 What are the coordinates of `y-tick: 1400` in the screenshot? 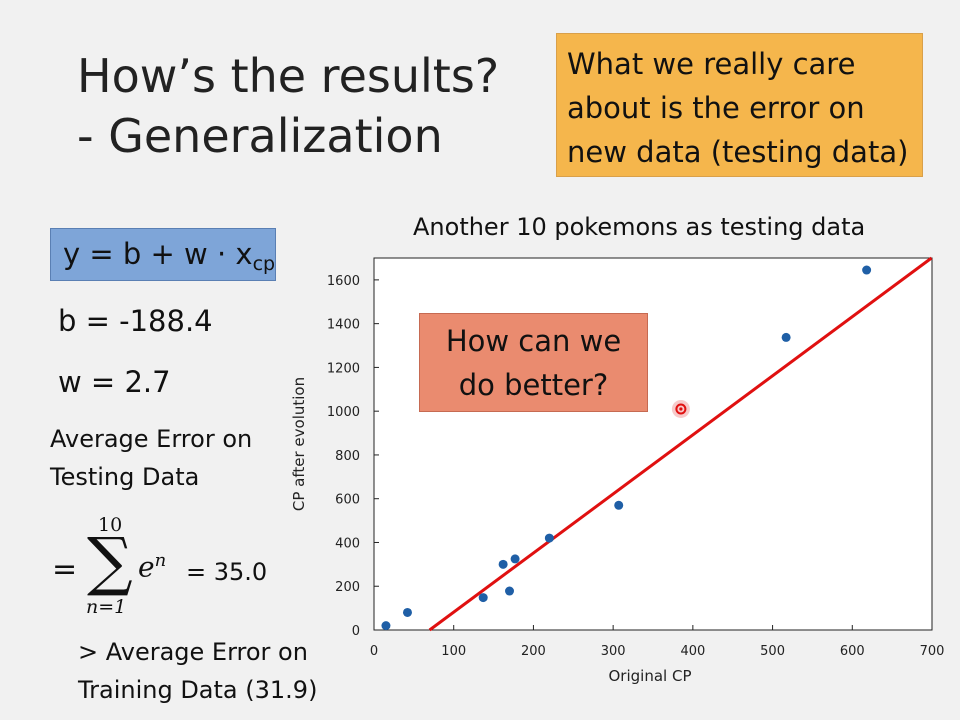 It's located at (353, 325).